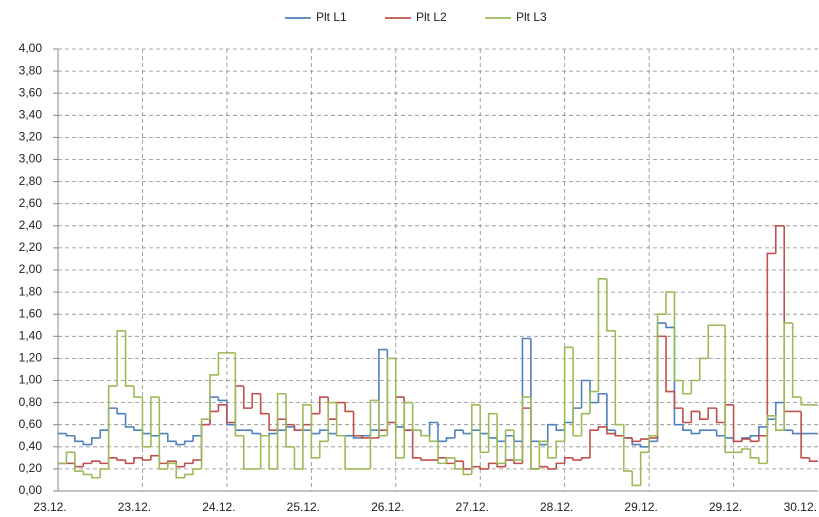  What do you see at coordinates (31, 203) in the screenshot?
I see `y-tick-label: 2,60` at bounding box center [31, 203].